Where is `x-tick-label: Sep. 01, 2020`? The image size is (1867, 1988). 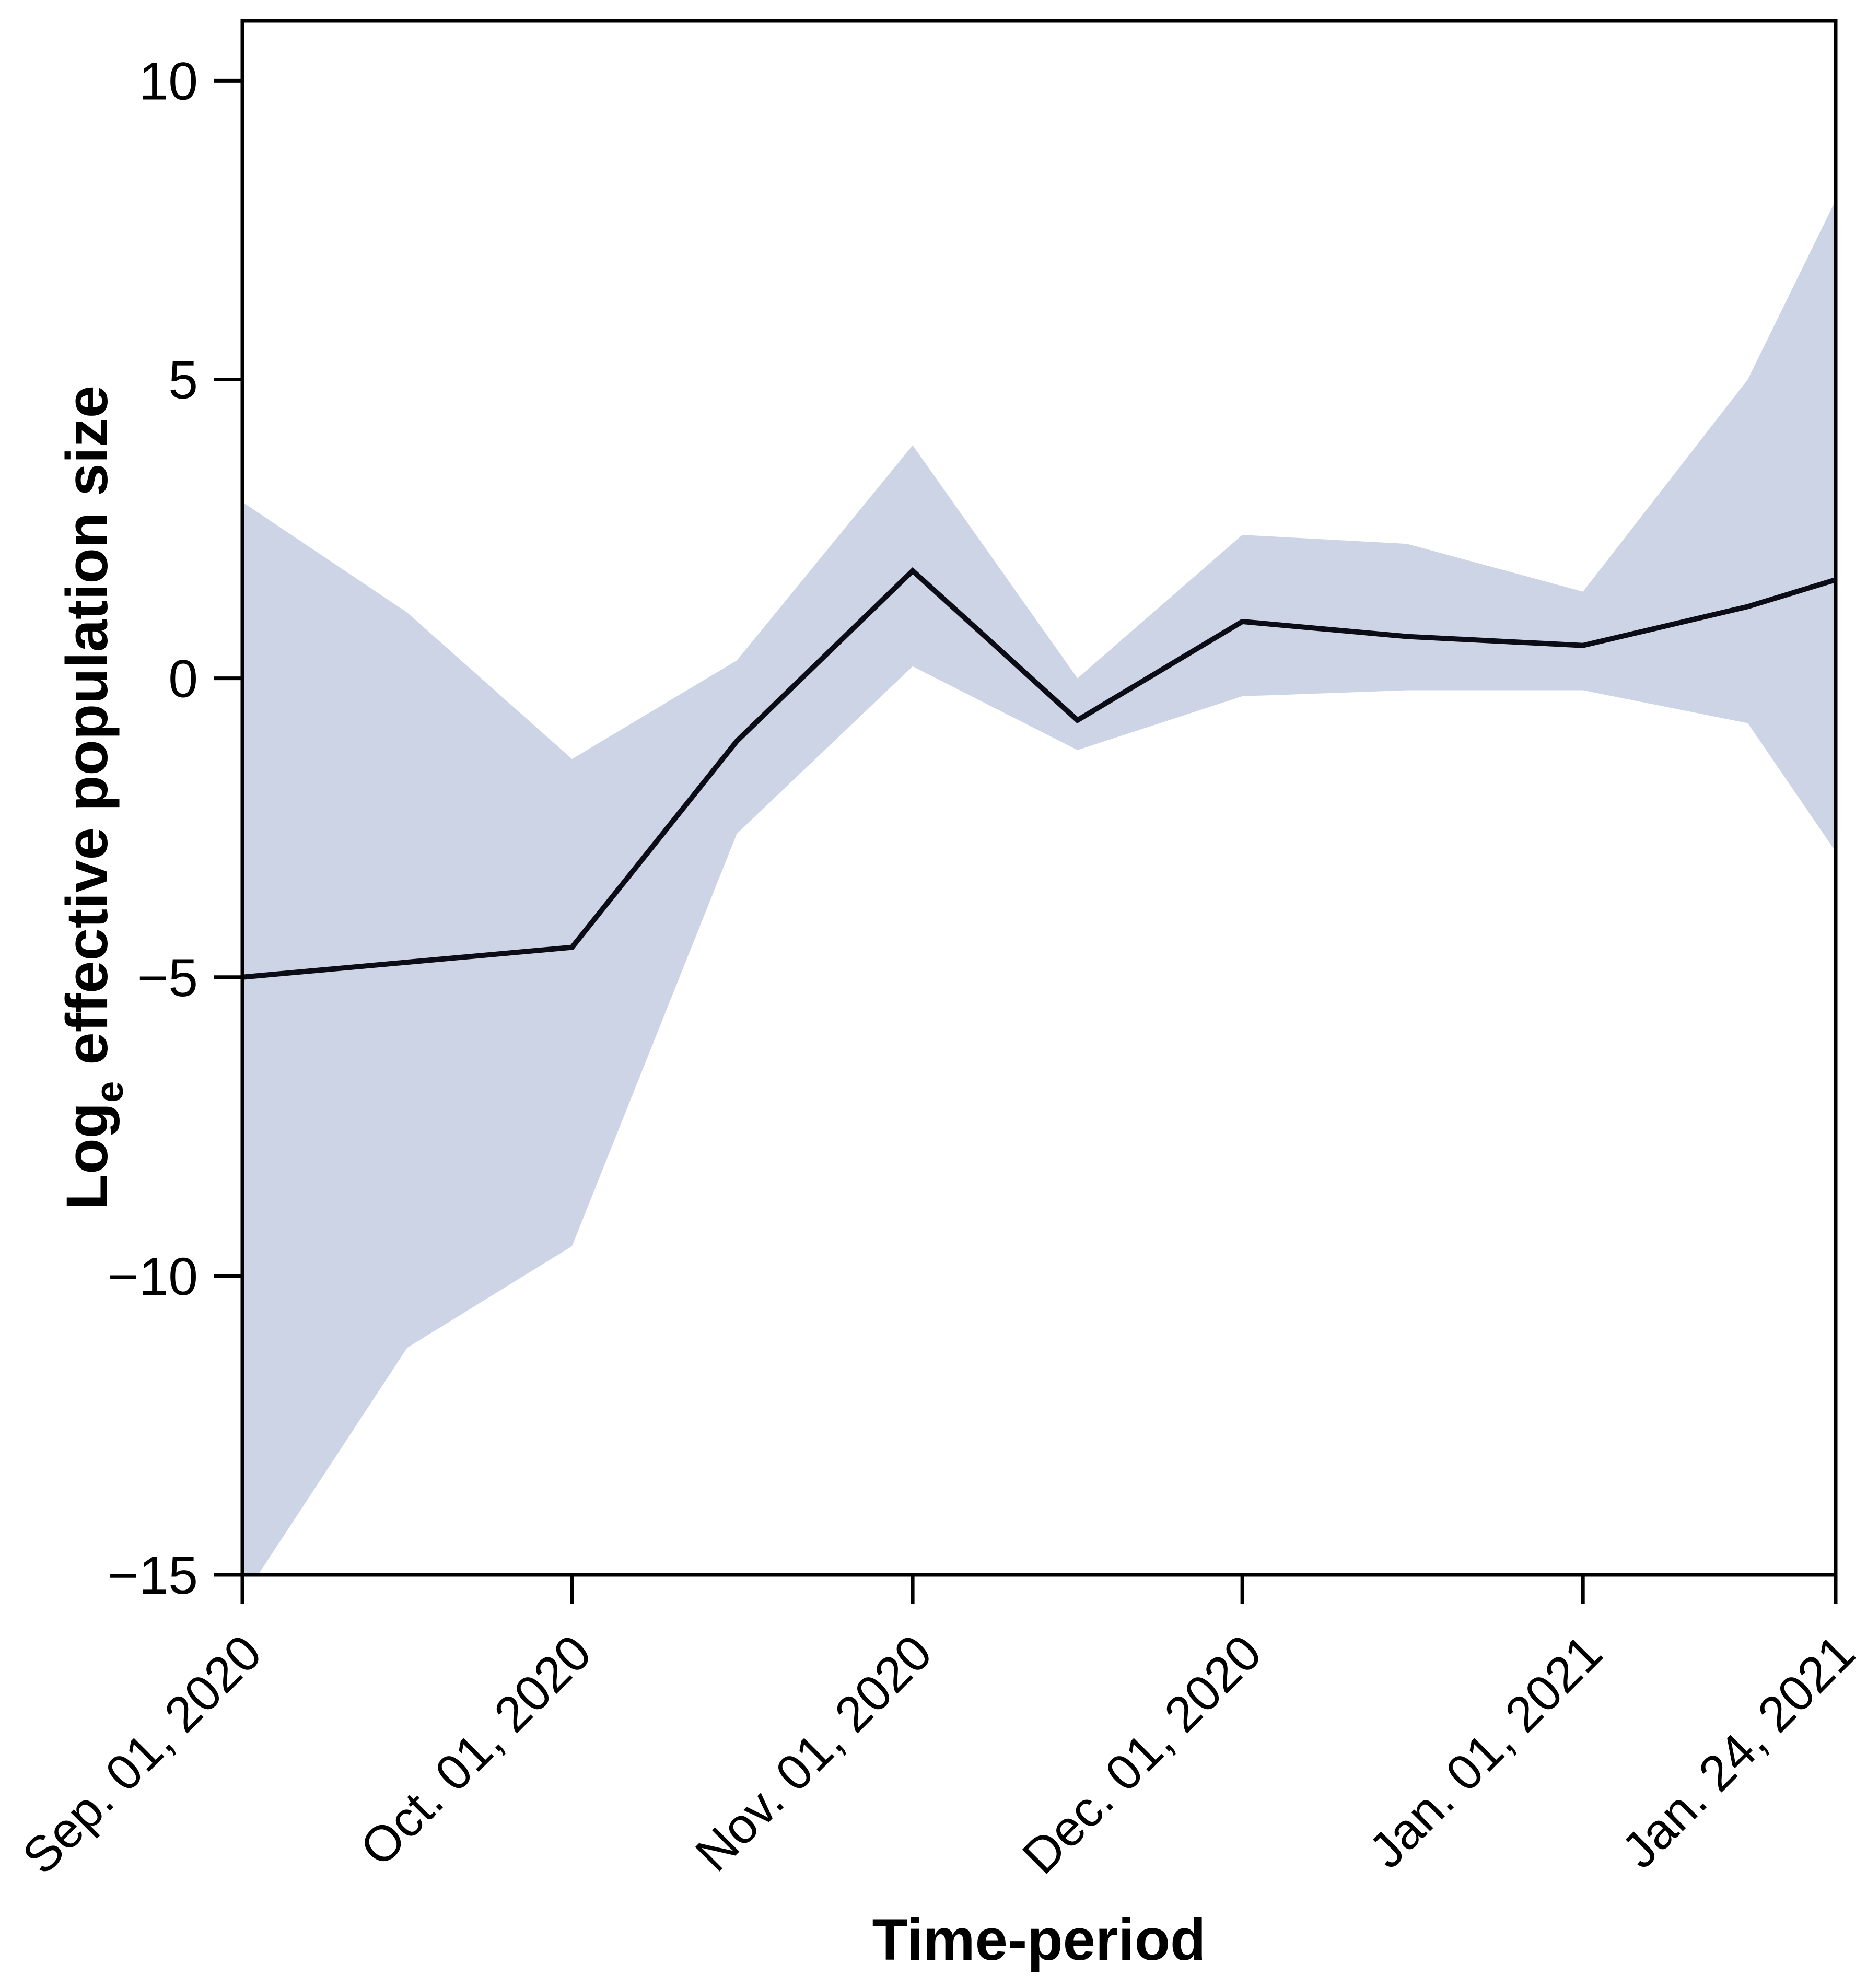 x-tick-label: Sep. 01, 2020 is located at coordinates (142, 1754).